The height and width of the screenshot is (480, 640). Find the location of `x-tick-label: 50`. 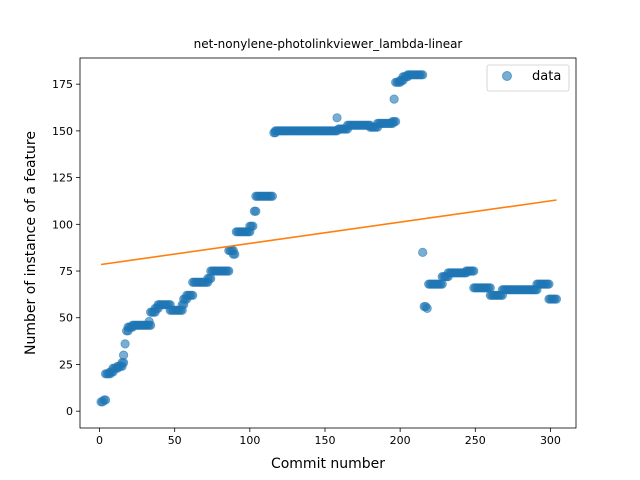

x-tick-label: 50 is located at coordinates (175, 440).